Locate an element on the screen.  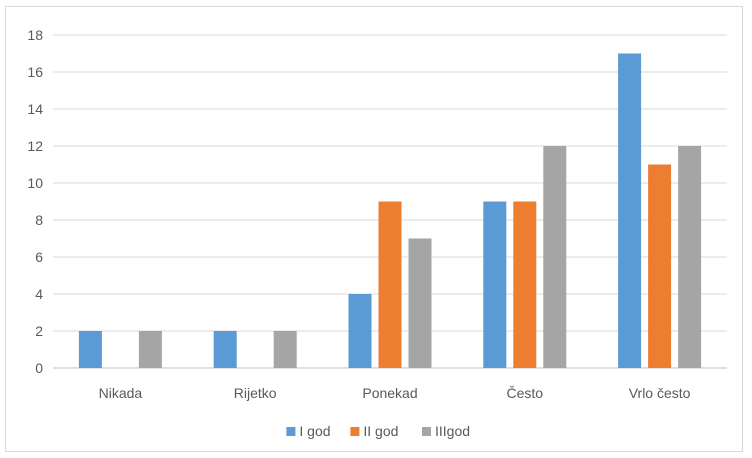
y-tick-label: 8 is located at coordinates (39, 220).